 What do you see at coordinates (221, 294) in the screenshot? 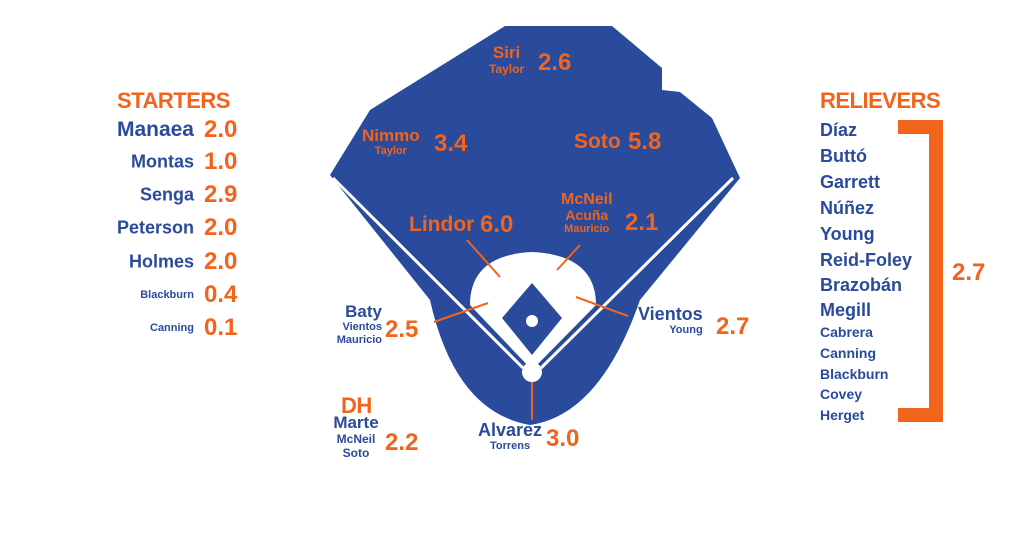
I see `starter-value: 0.4` at bounding box center [221, 294].